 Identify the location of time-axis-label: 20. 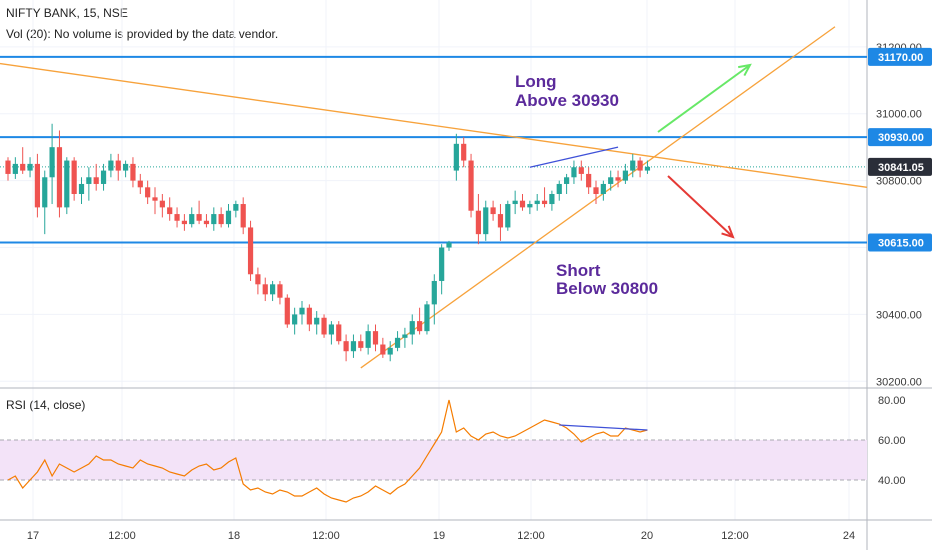
(647, 536).